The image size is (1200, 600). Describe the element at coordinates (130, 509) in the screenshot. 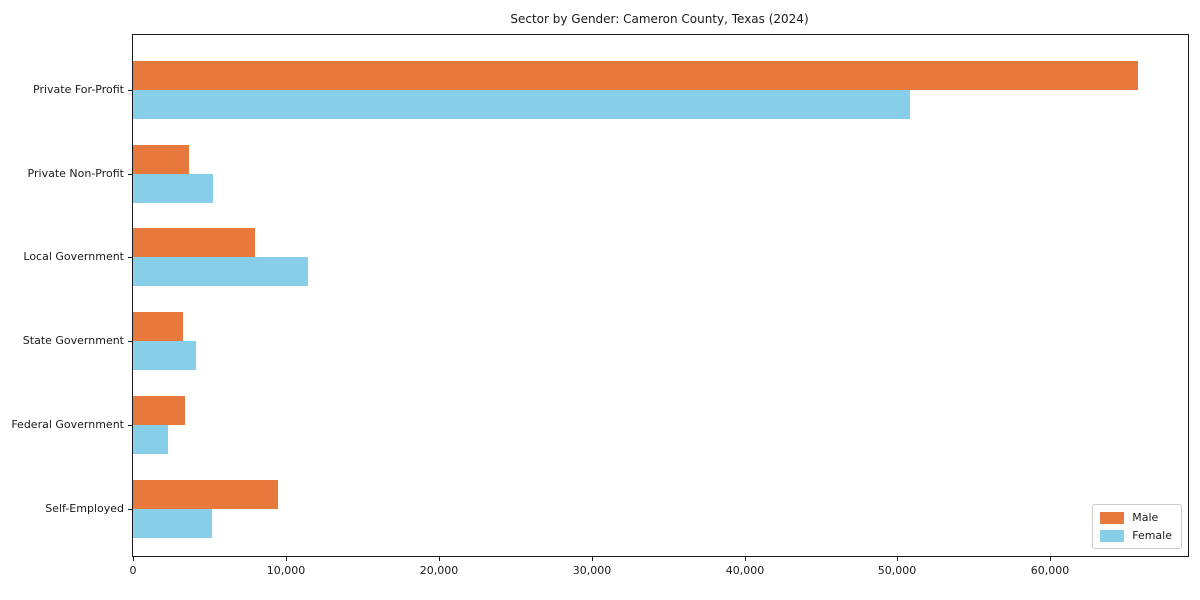

I see `y-axis-tick-self-employed` at that location.